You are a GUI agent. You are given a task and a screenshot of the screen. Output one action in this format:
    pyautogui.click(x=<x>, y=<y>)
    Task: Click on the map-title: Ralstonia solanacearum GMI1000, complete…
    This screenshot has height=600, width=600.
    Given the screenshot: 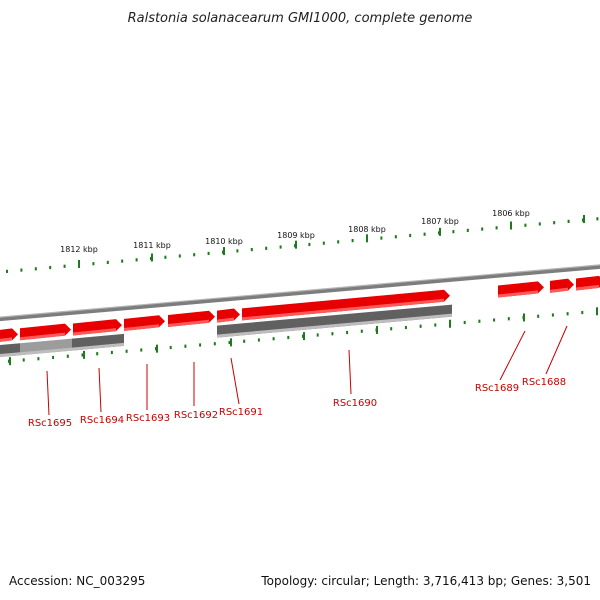 What is the action you would take?
    pyautogui.click(x=300, y=18)
    